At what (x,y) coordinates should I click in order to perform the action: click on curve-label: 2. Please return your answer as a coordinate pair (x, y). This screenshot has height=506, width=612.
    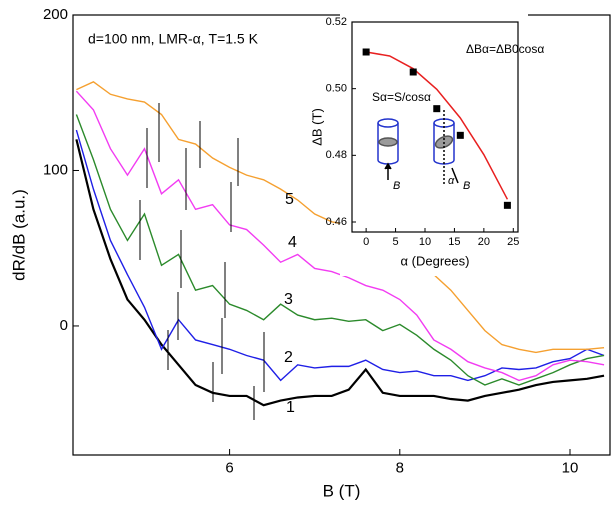
    Looking at the image, I should click on (288, 357).